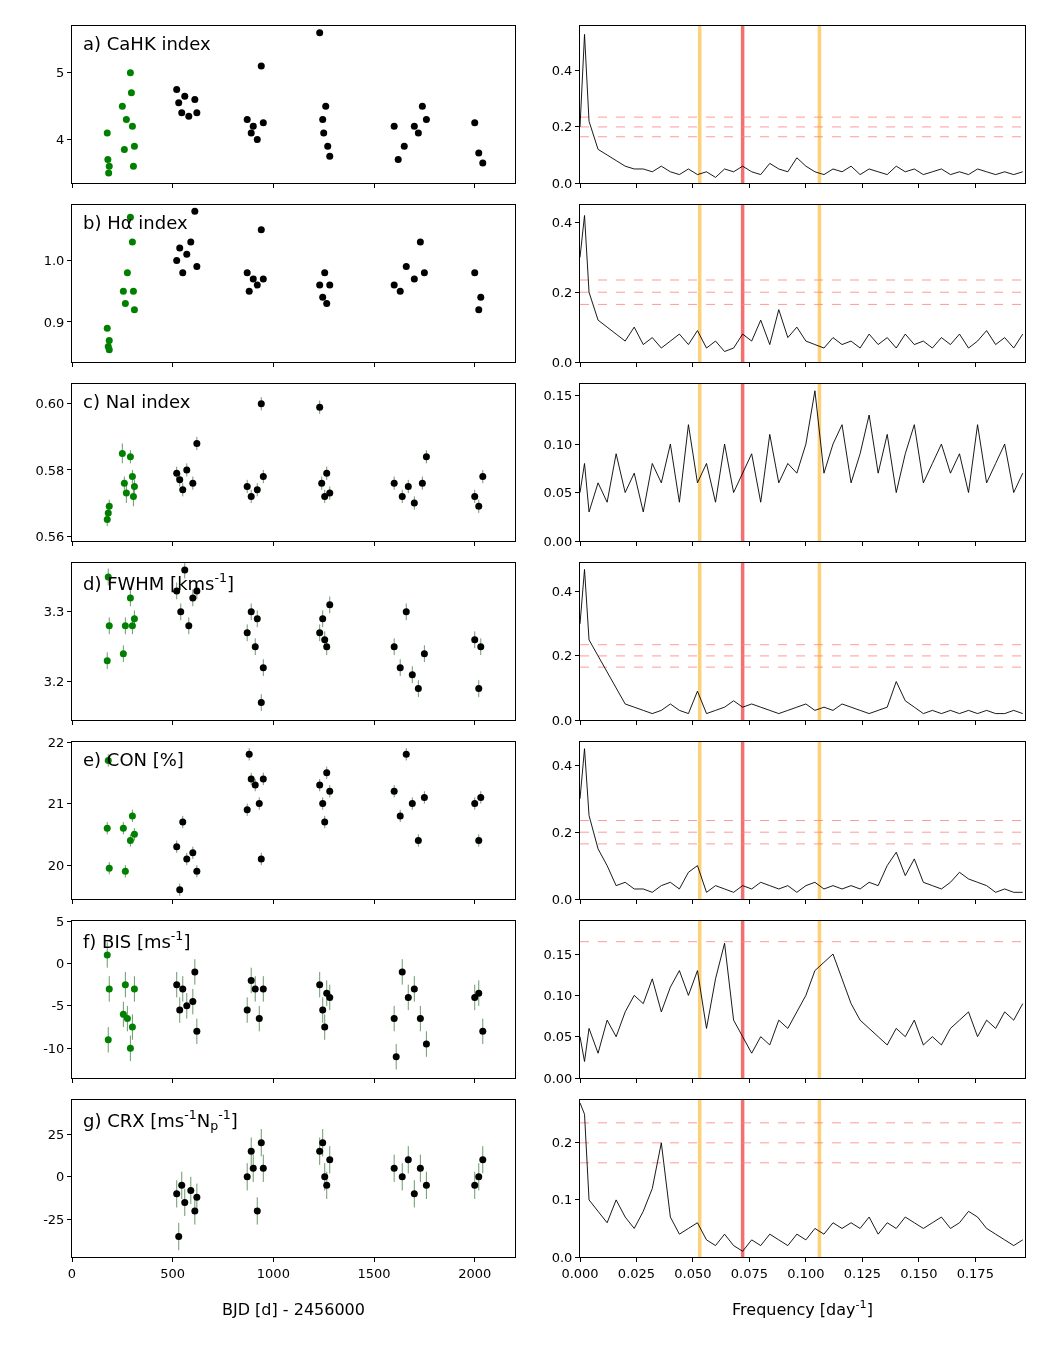  Describe the element at coordinates (133, 759) in the screenshot. I see `annotation: e) CON [%]` at that location.